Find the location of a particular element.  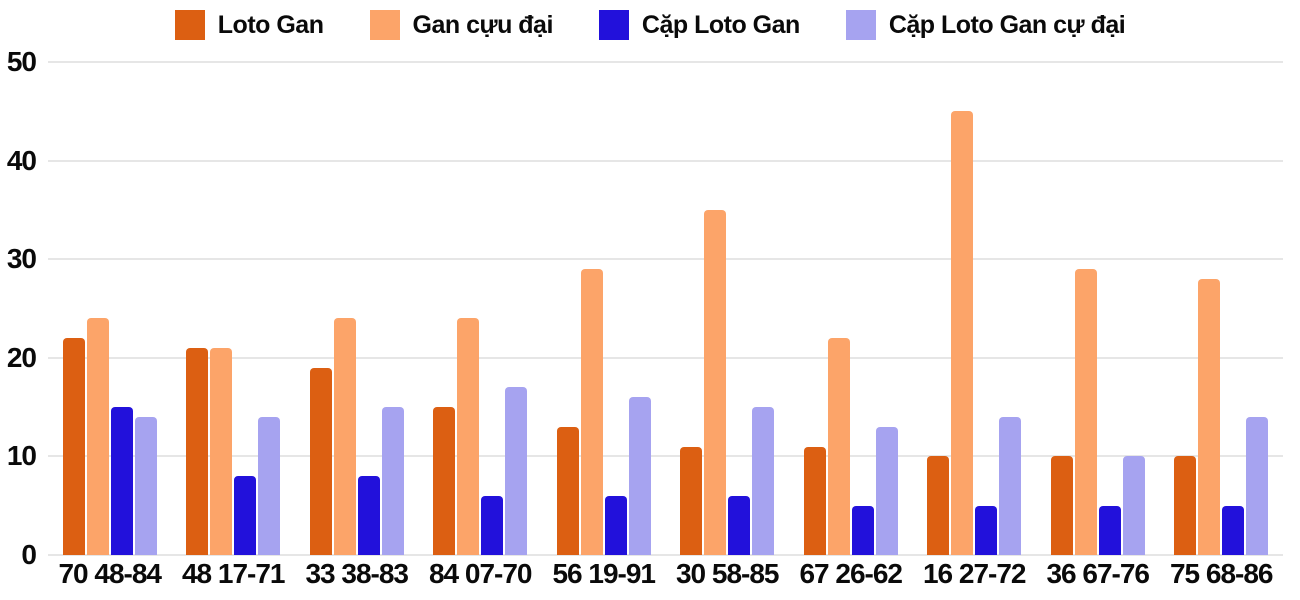

x-axis-label-16-27-72: 16 27-72 is located at coordinates (974, 573).